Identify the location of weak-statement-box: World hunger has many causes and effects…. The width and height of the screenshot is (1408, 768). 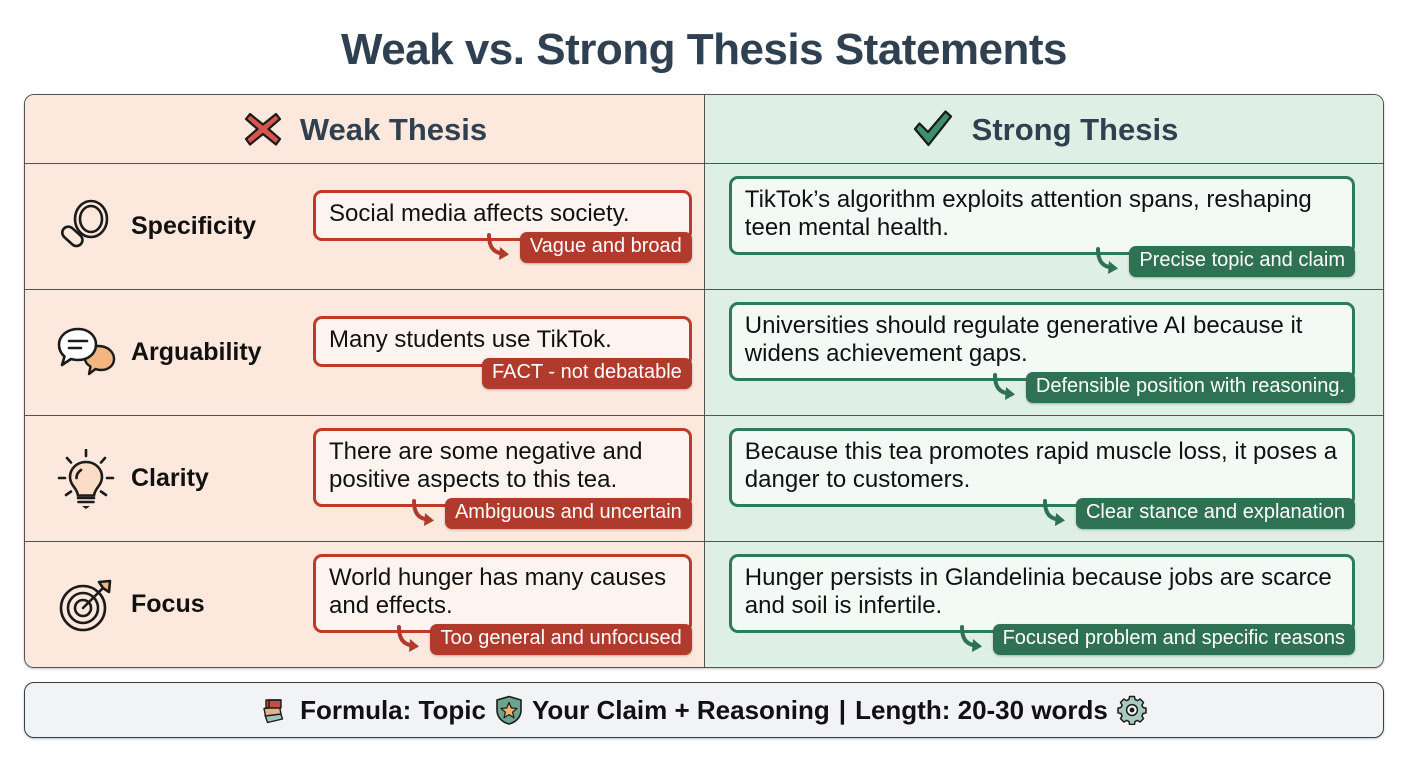
(502, 593).